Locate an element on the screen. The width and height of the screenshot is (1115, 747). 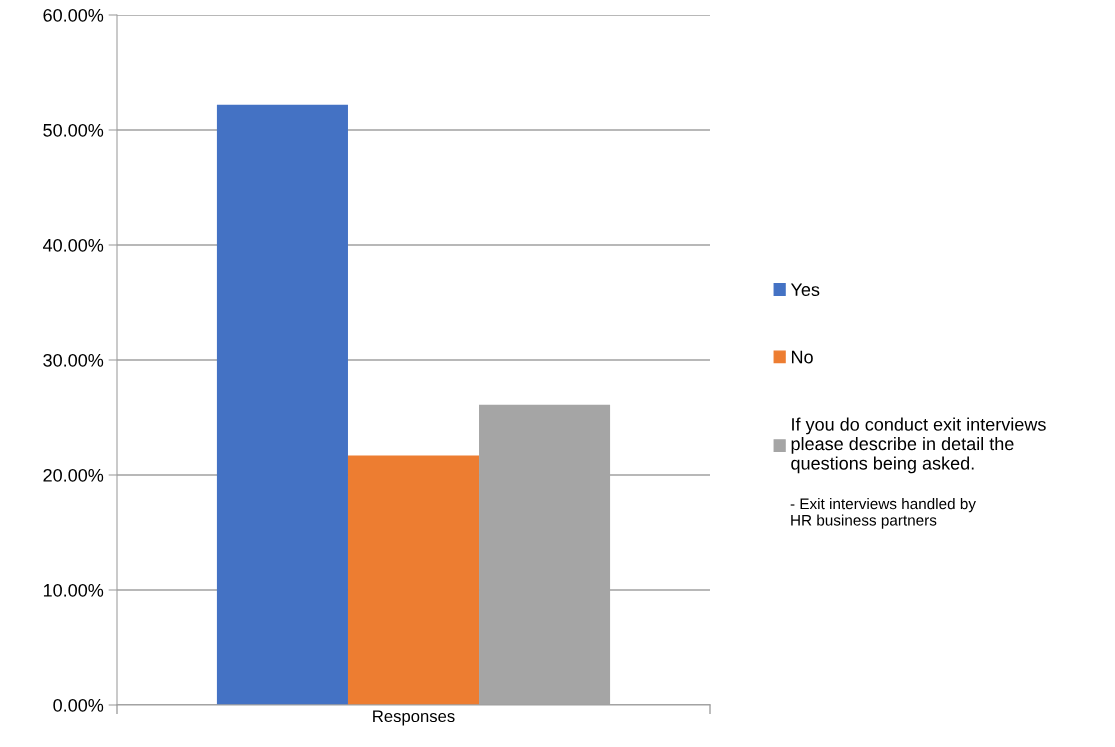
y-tick-label: 60.00% is located at coordinates (73, 15).